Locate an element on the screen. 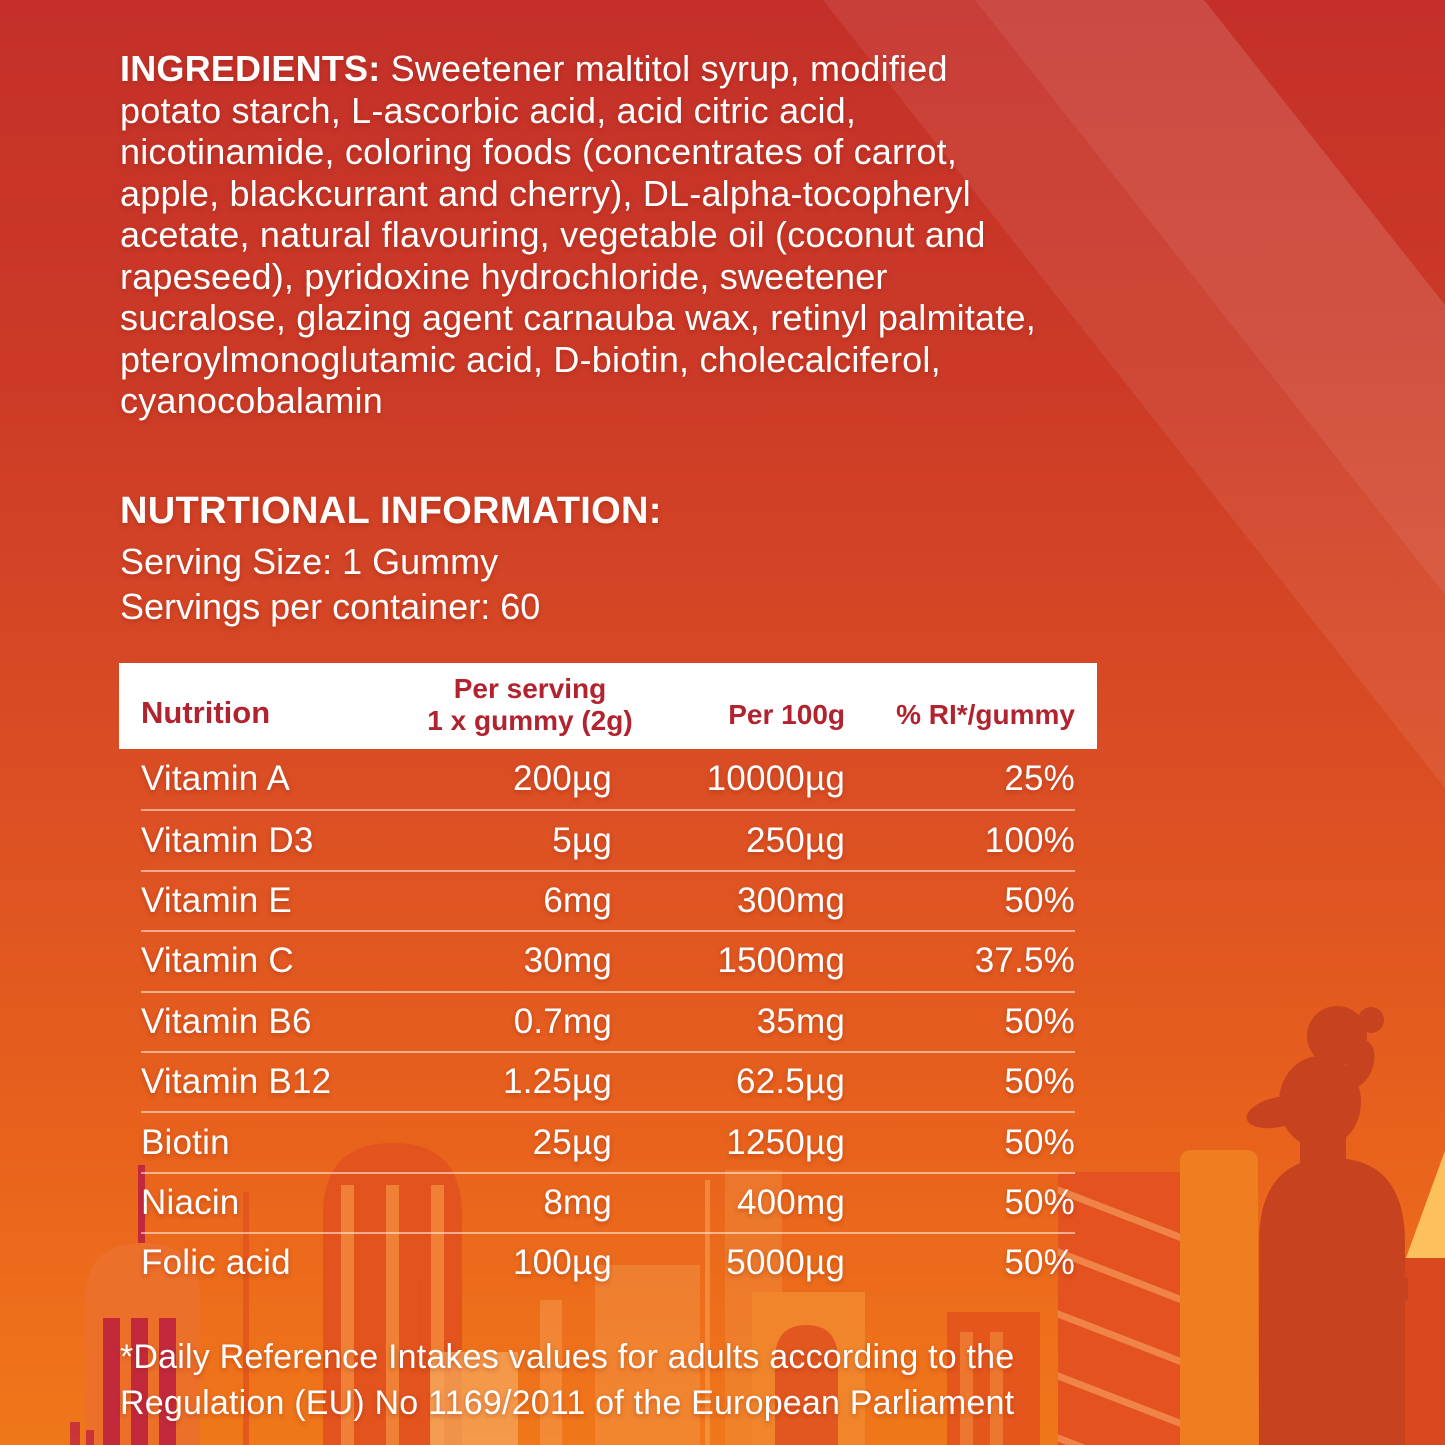  table-row: Niacin 8mg 400mg 50% is located at coordinates (608, 1201).